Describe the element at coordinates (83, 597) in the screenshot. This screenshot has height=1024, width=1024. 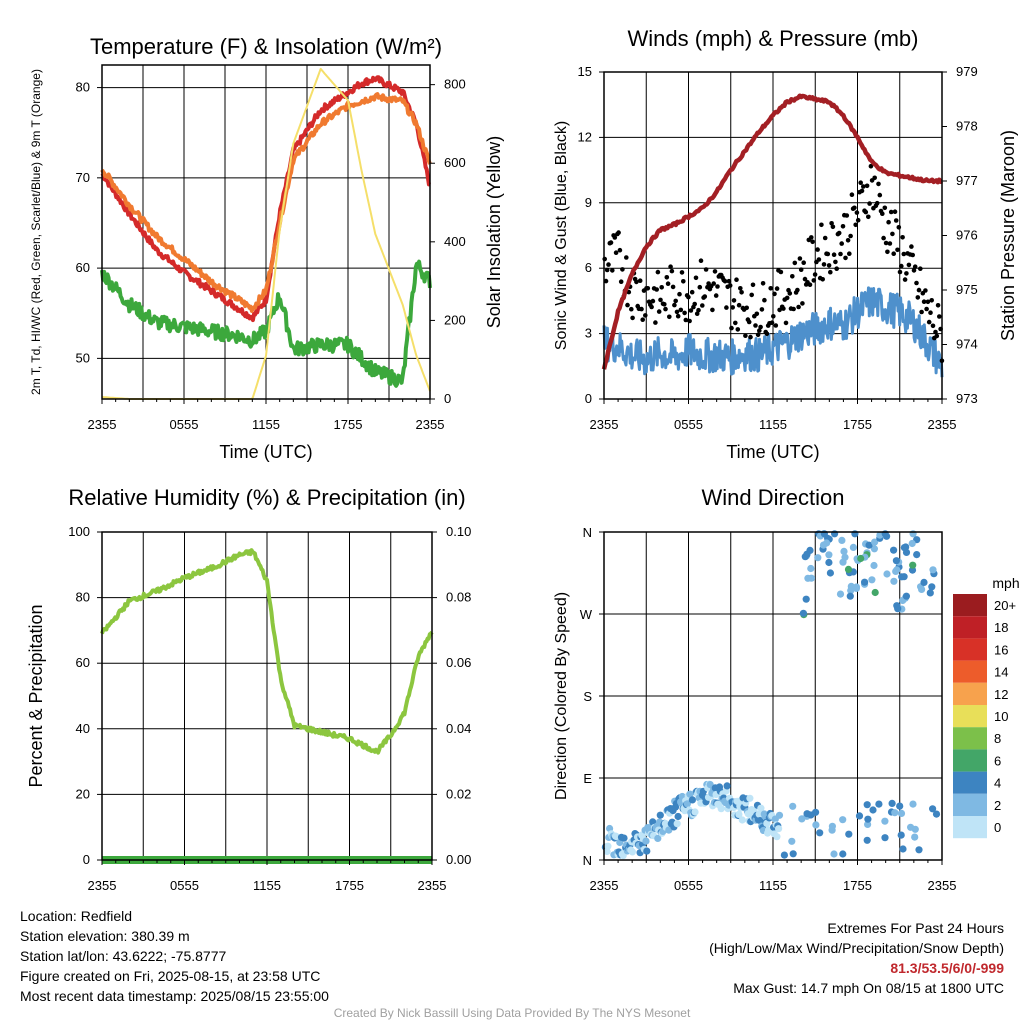
I see `y-tick-label: 80` at that location.